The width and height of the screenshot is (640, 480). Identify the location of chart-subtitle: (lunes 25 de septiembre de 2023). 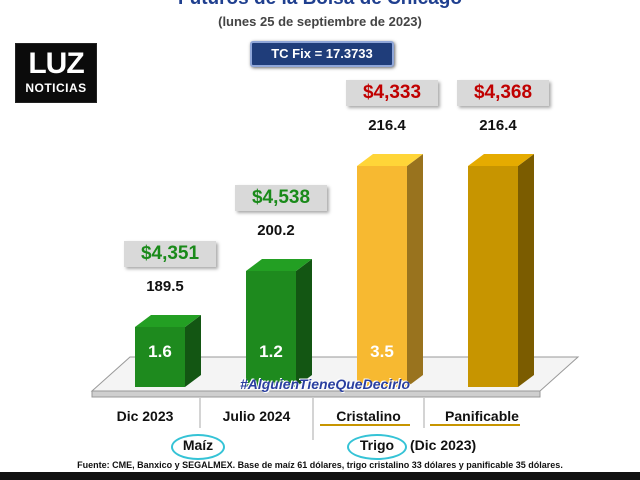
(320, 21).